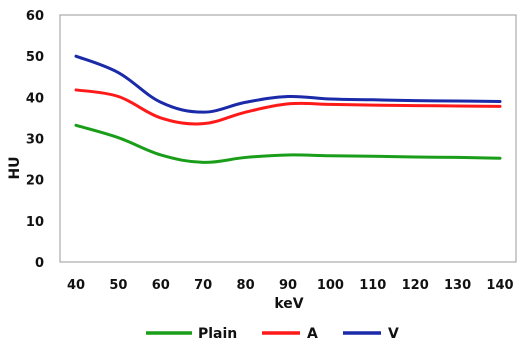 This screenshot has width=517, height=346. What do you see at coordinates (35, 222) in the screenshot?
I see `y-tick-label: 10` at bounding box center [35, 222].